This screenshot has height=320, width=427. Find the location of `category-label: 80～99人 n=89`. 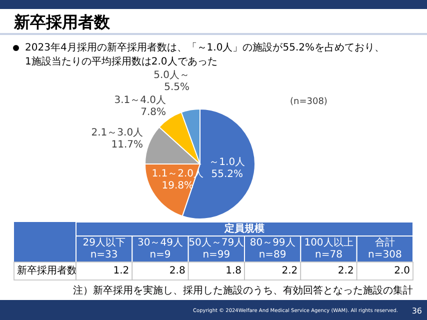

category-label: 80～99人 n=89 is located at coordinates (273, 249).